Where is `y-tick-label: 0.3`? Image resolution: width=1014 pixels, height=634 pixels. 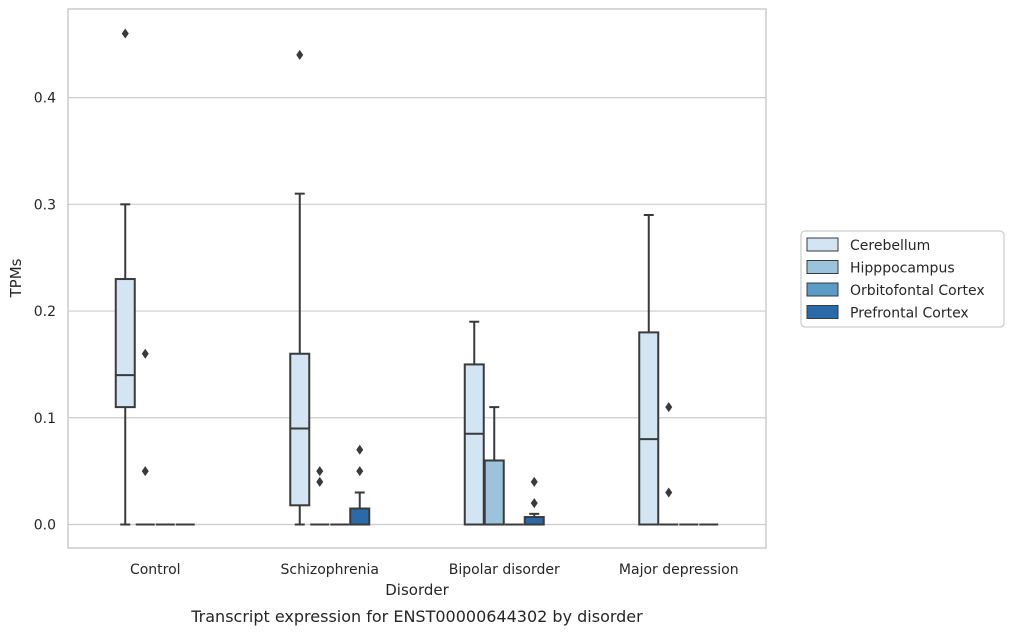
y-tick-label: 0.3 is located at coordinates (45, 205).